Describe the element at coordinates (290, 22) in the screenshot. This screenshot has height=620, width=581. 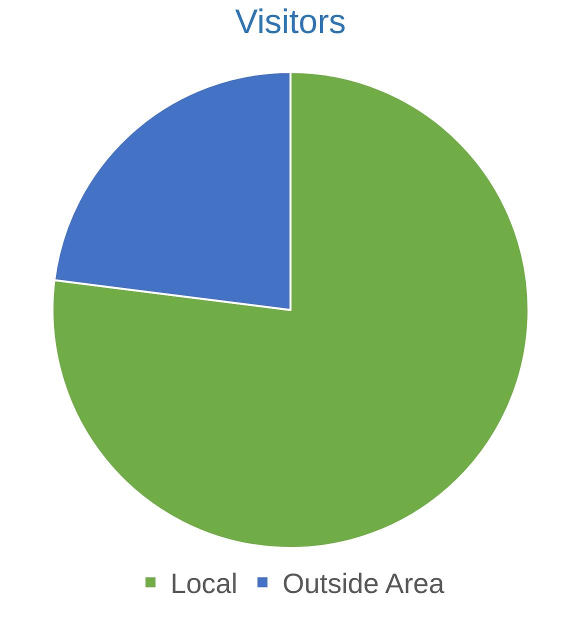
I see `chart-title: Visitors` at that location.